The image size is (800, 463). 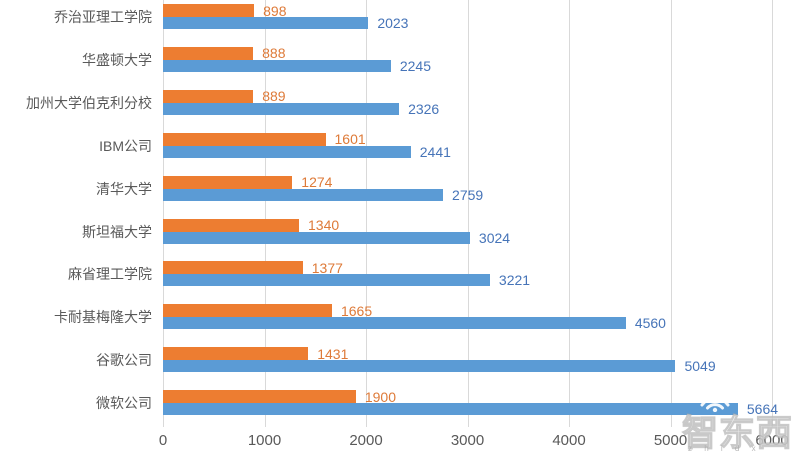 What do you see at coordinates (103, 317) in the screenshot?
I see `category-label: 卡耐基梅隆大学` at bounding box center [103, 317].